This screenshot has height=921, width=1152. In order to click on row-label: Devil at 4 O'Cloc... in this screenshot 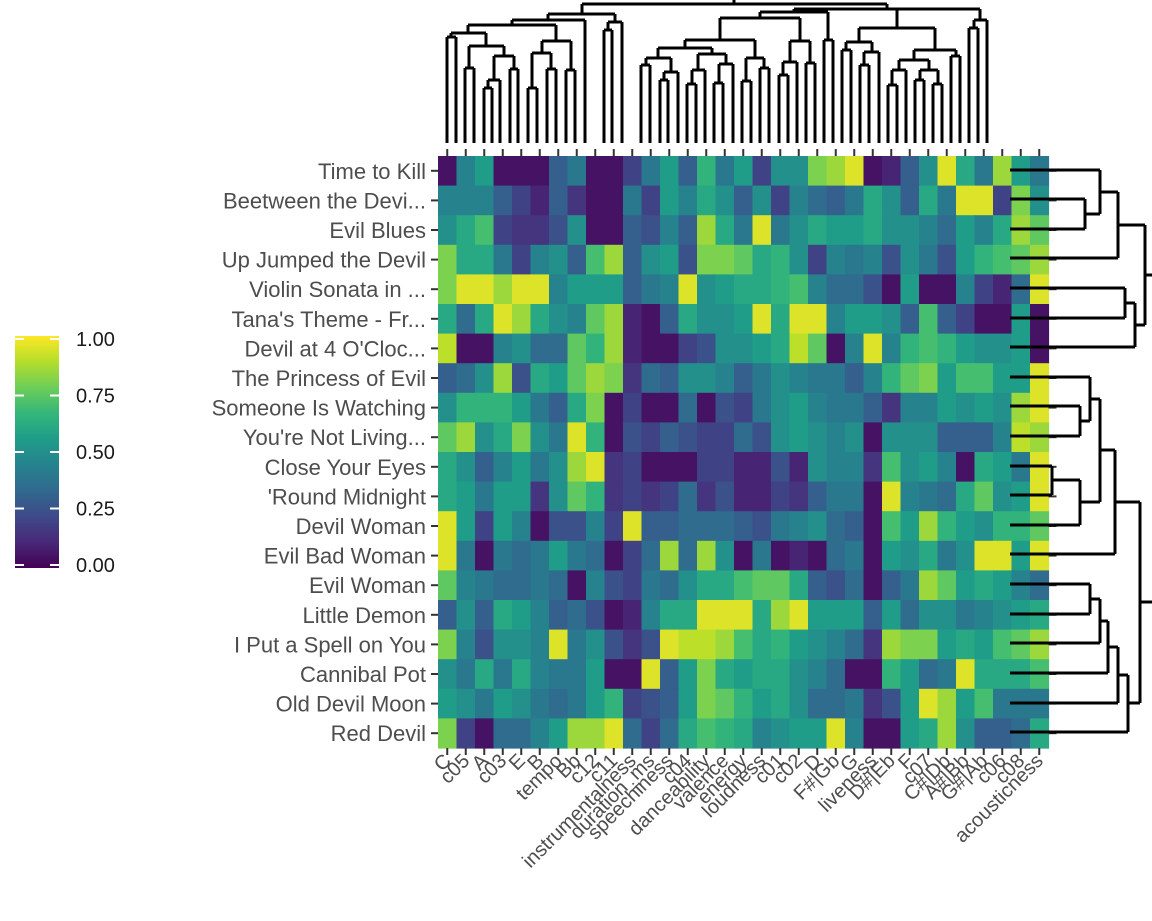, I will do `click(335, 348)`.